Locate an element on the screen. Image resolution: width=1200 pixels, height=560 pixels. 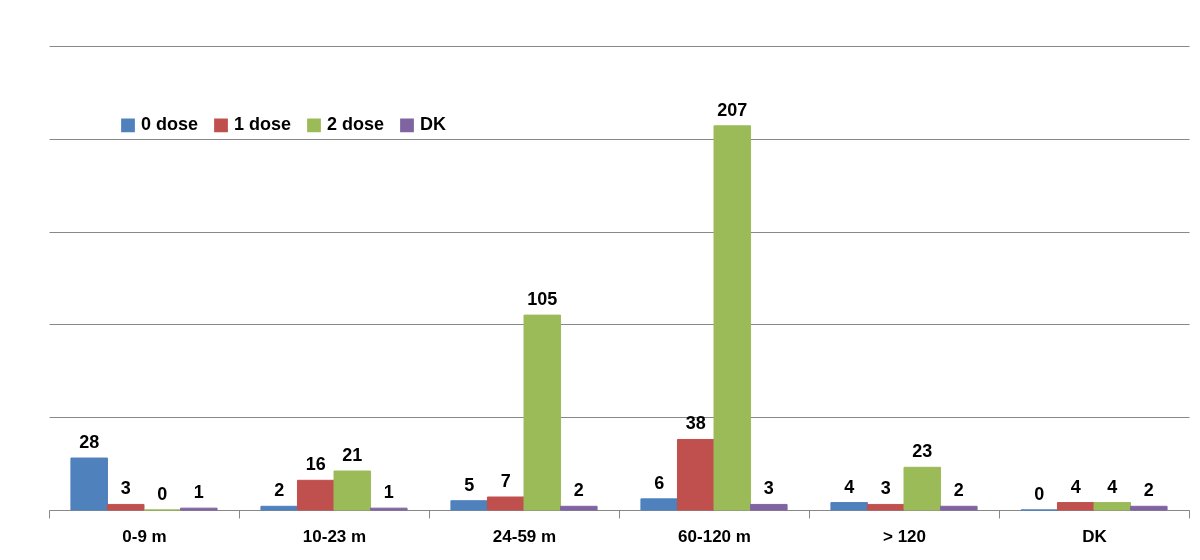
data-label: 21 is located at coordinates (352, 455).